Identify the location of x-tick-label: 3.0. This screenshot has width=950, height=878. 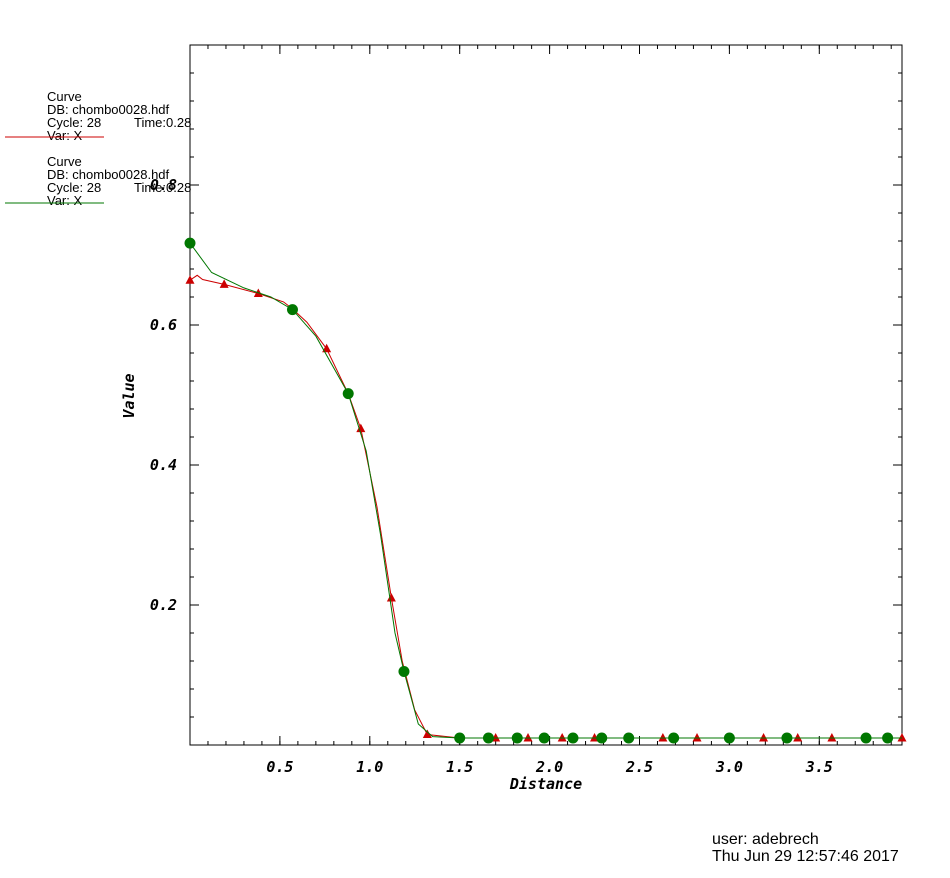
(729, 767).